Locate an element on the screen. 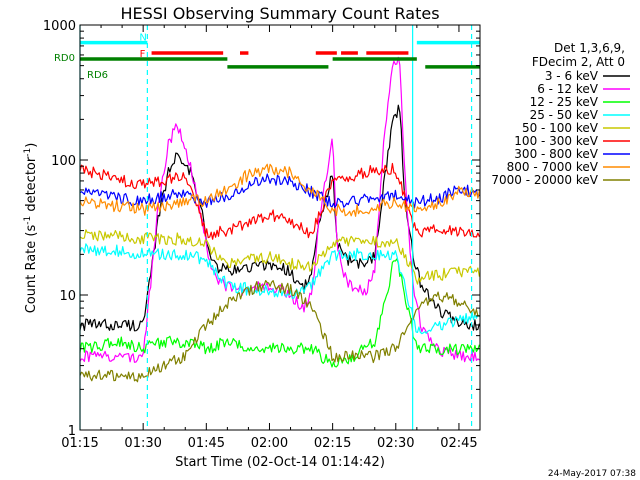 The width and height of the screenshot is (640, 480). legend-label-1: 6 - 12 keV is located at coordinates (568, 89).